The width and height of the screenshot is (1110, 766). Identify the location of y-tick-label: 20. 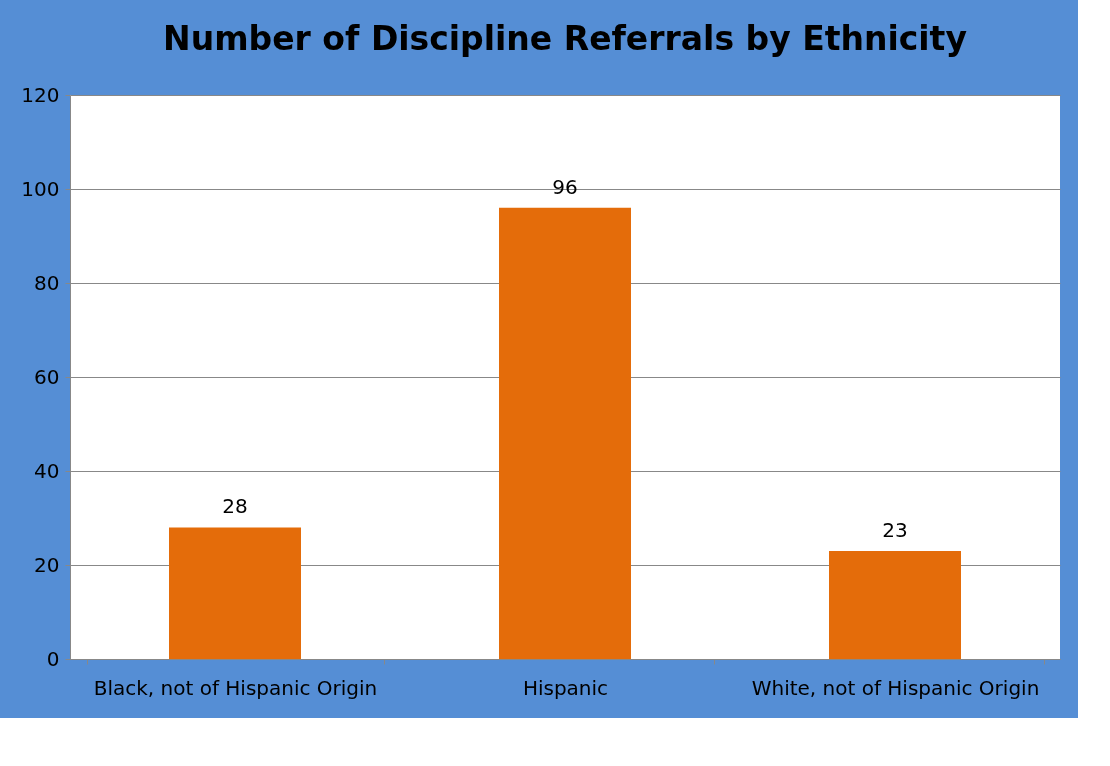
(47, 564).